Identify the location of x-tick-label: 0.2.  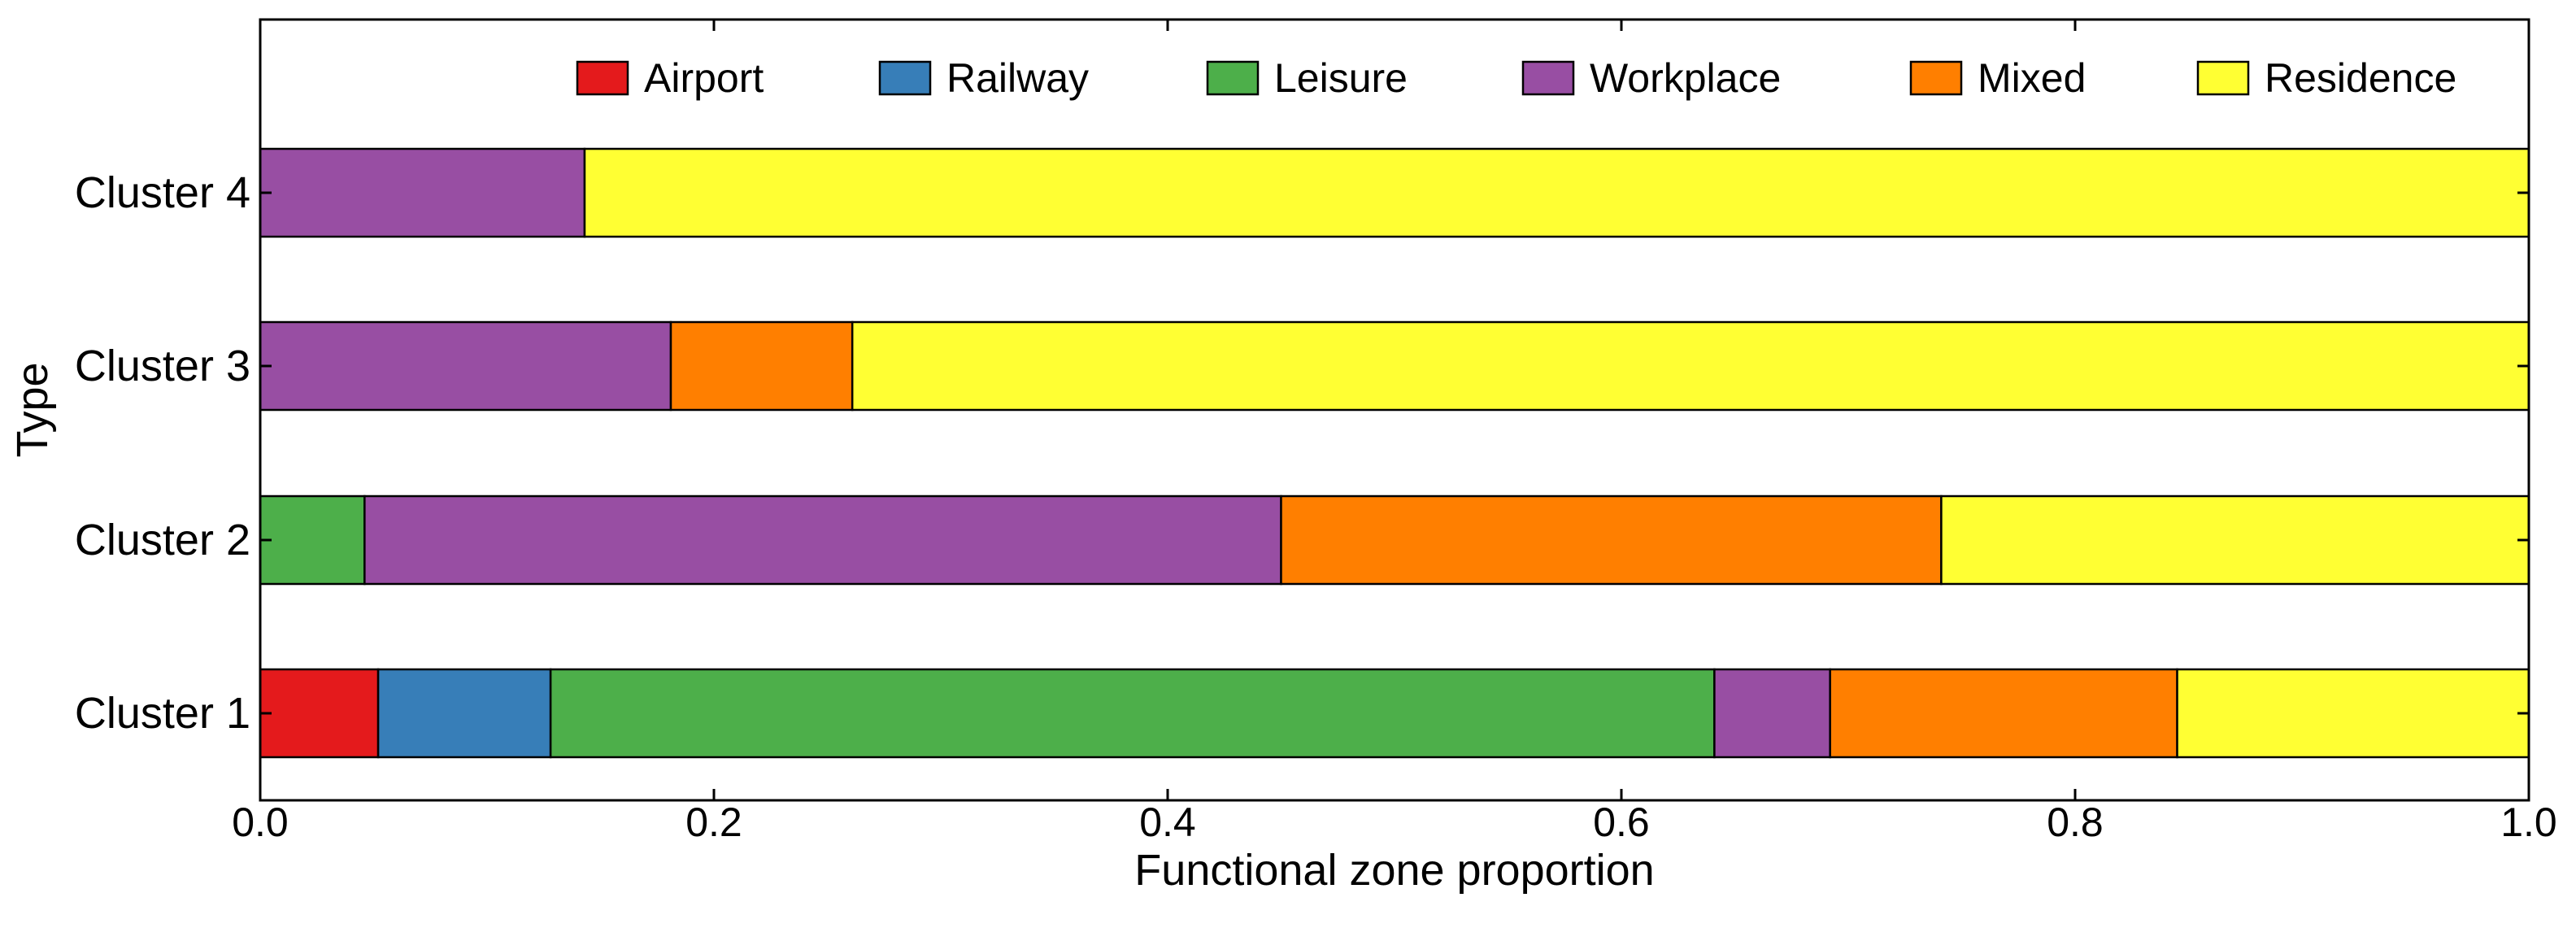
(714, 822).